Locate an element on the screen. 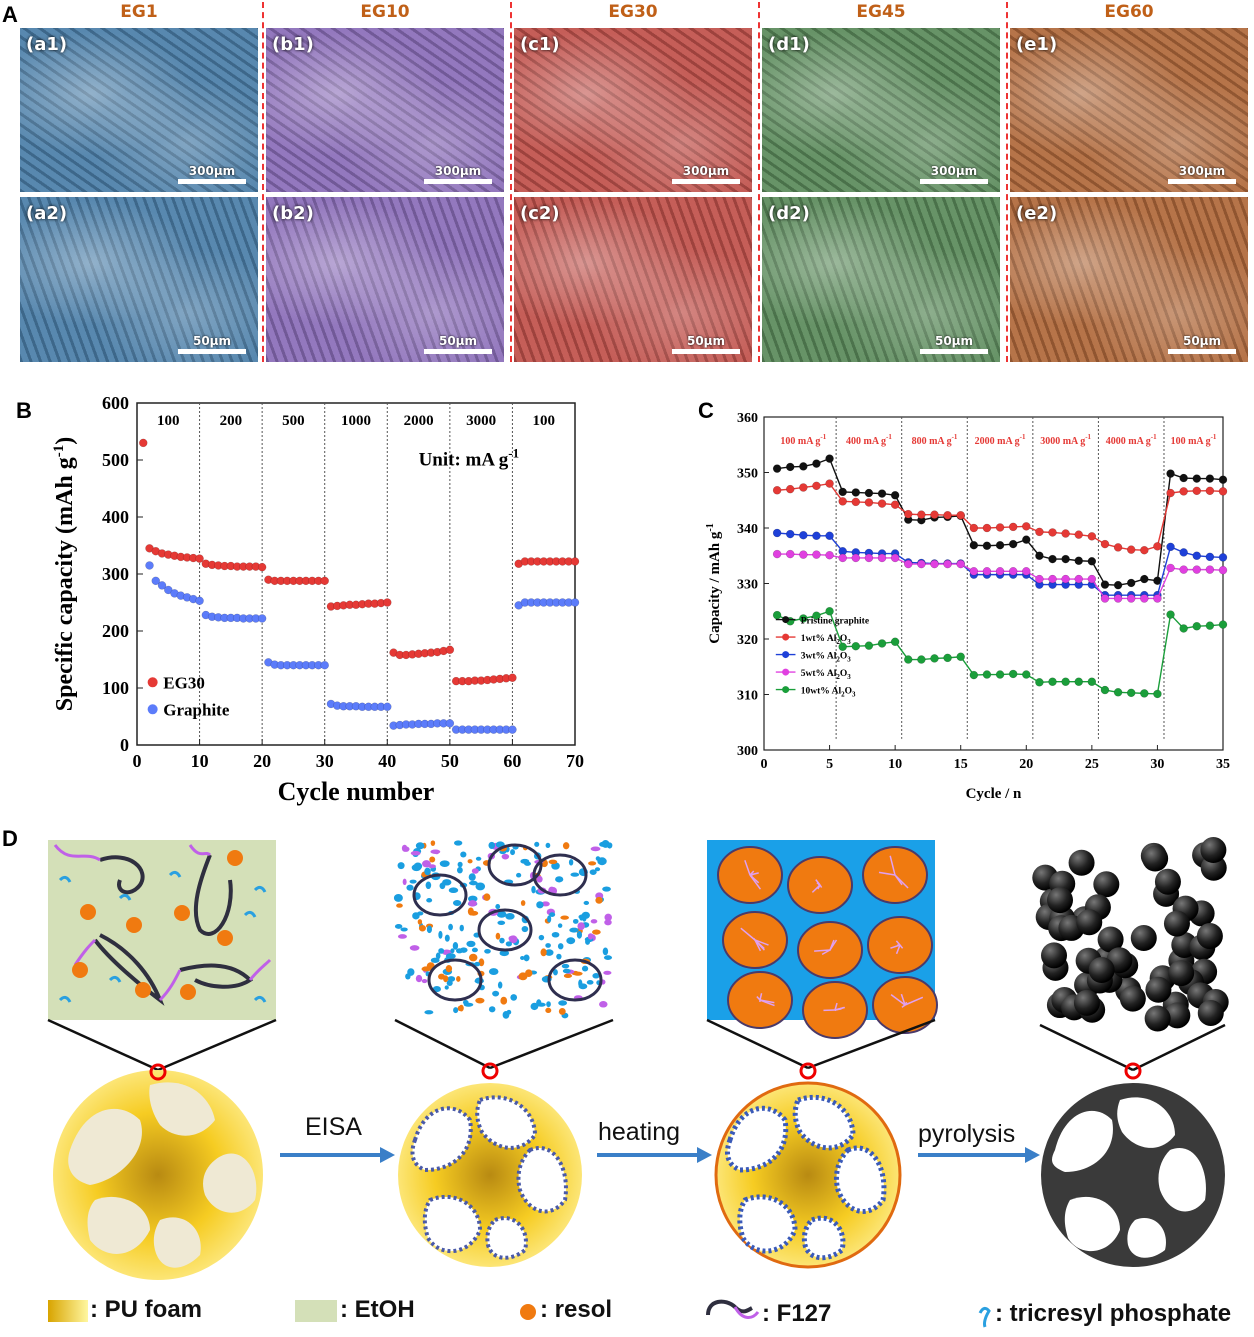 The width and height of the screenshot is (1254, 1337). sem-image-label: (b2) is located at coordinates (293, 213).